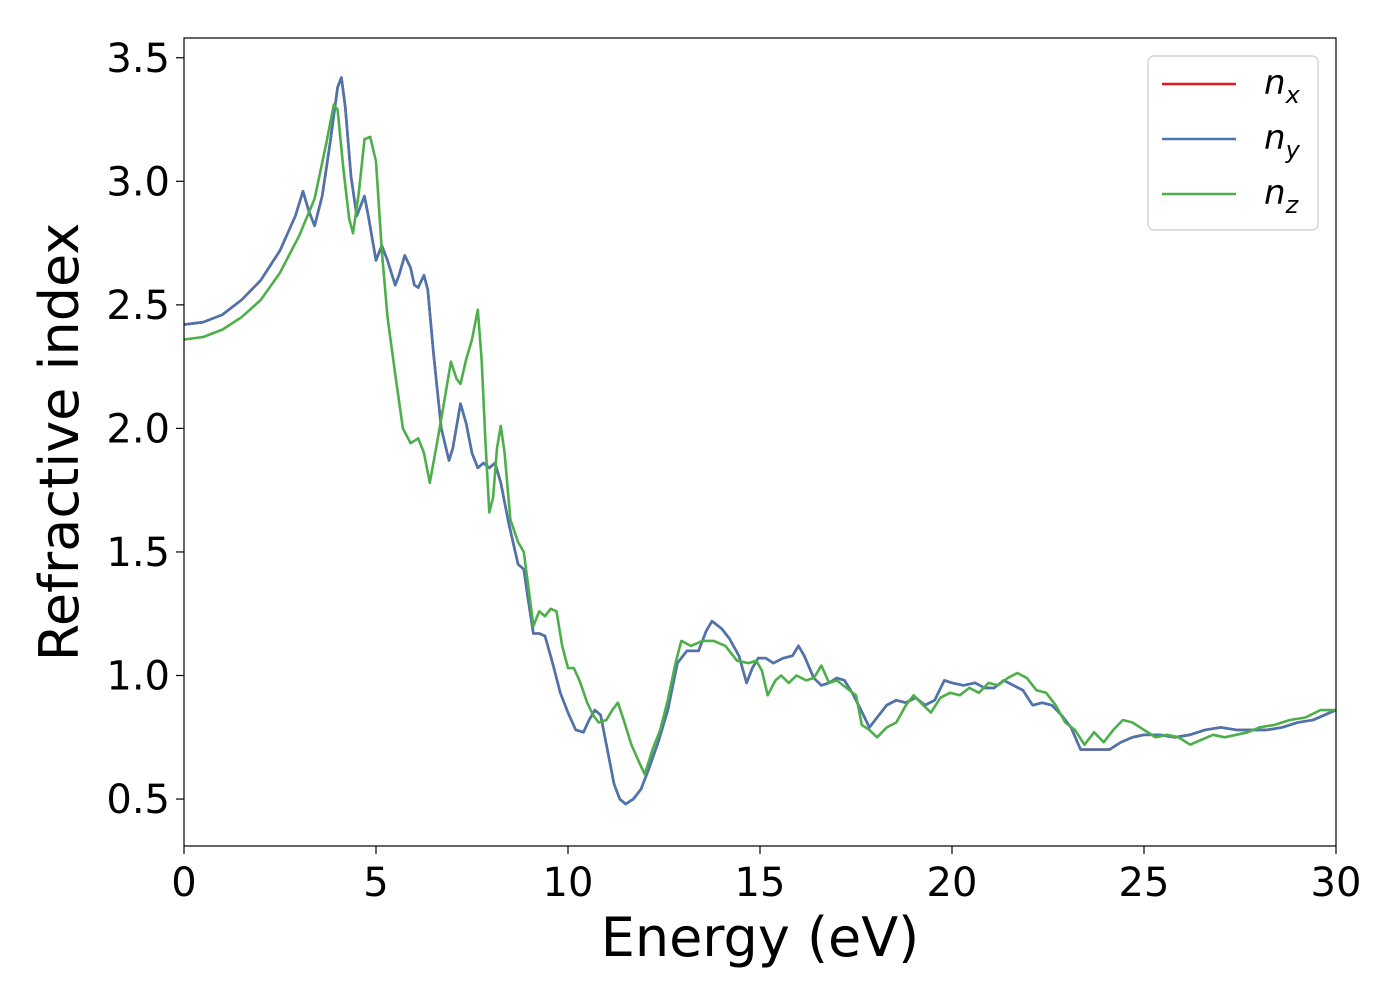 The image size is (1400, 1005). I want to click on legend-box, so click(1233, 143).